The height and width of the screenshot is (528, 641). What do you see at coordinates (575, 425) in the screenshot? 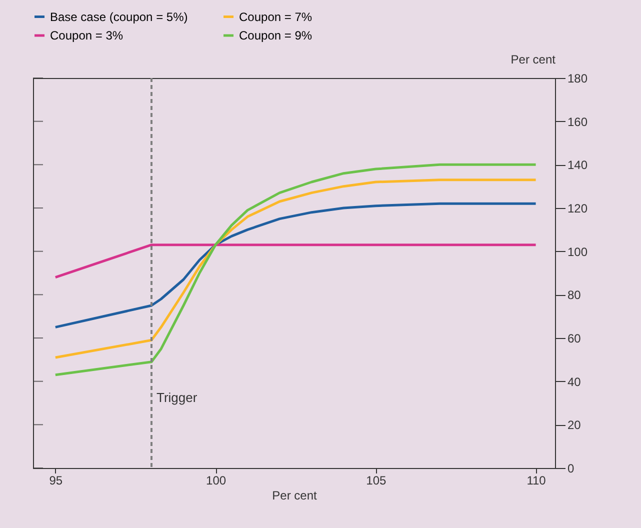
I see `y-tick-label: 20` at bounding box center [575, 425].